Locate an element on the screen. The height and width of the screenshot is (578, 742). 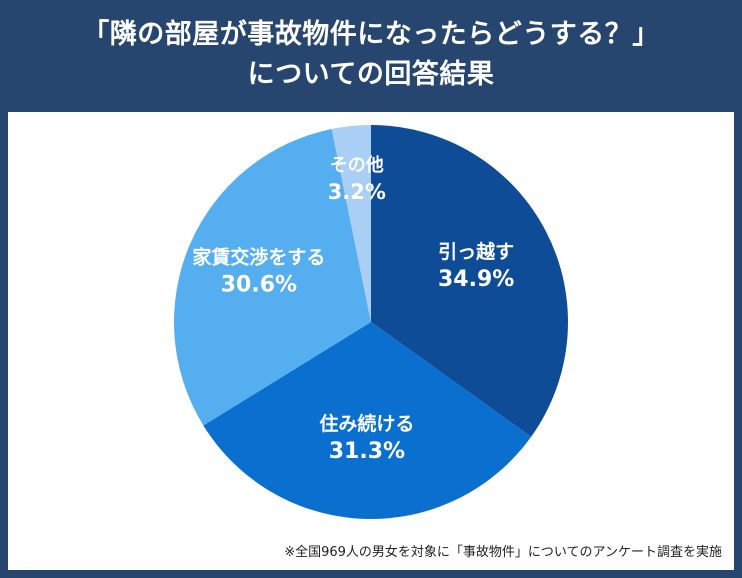
slice-label-2: 住み続ける is located at coordinates (366, 423).